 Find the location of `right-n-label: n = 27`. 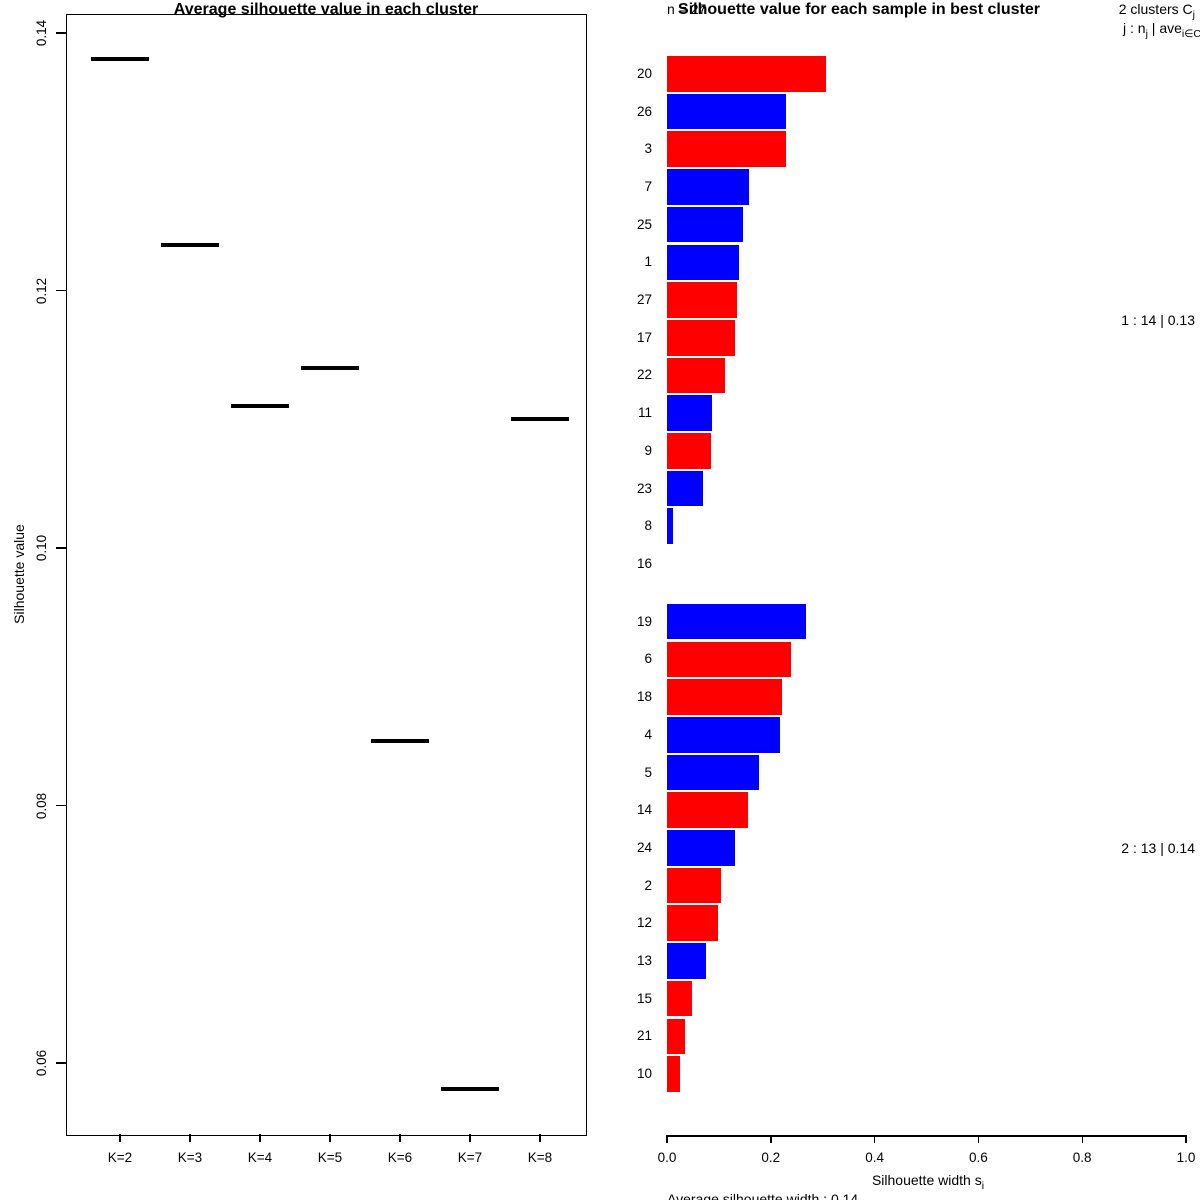

right-n-label: n = 27 is located at coordinates (687, 9).